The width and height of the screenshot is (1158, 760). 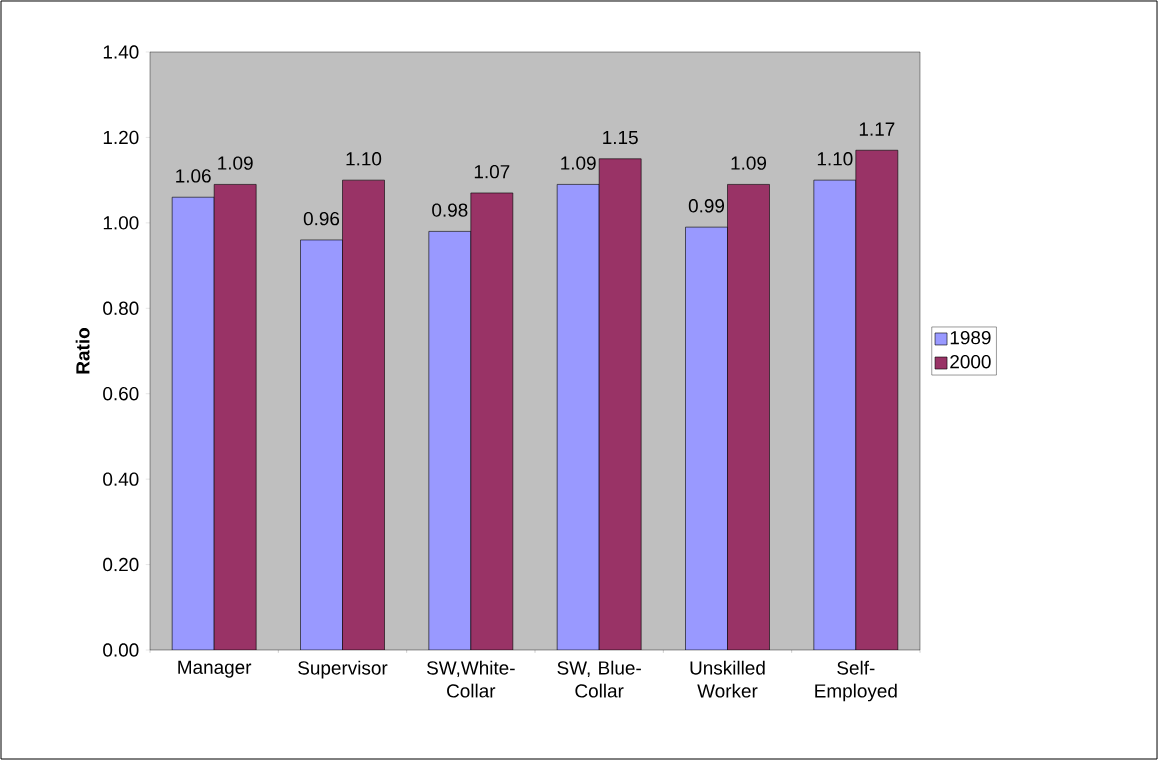 I want to click on y-tick-label: 1.20, so click(x=121, y=137).